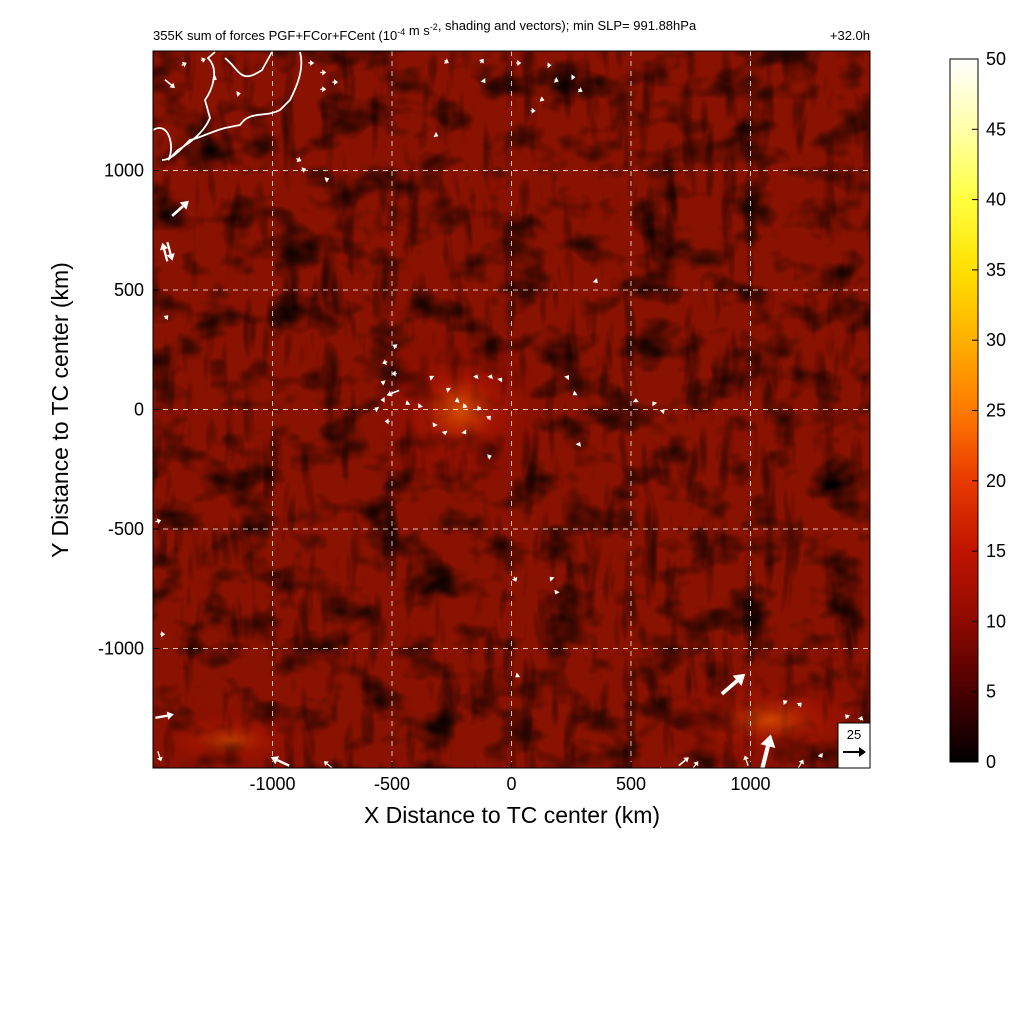  Describe the element at coordinates (631, 784) in the screenshot. I see `x-tick-label: 500` at that location.